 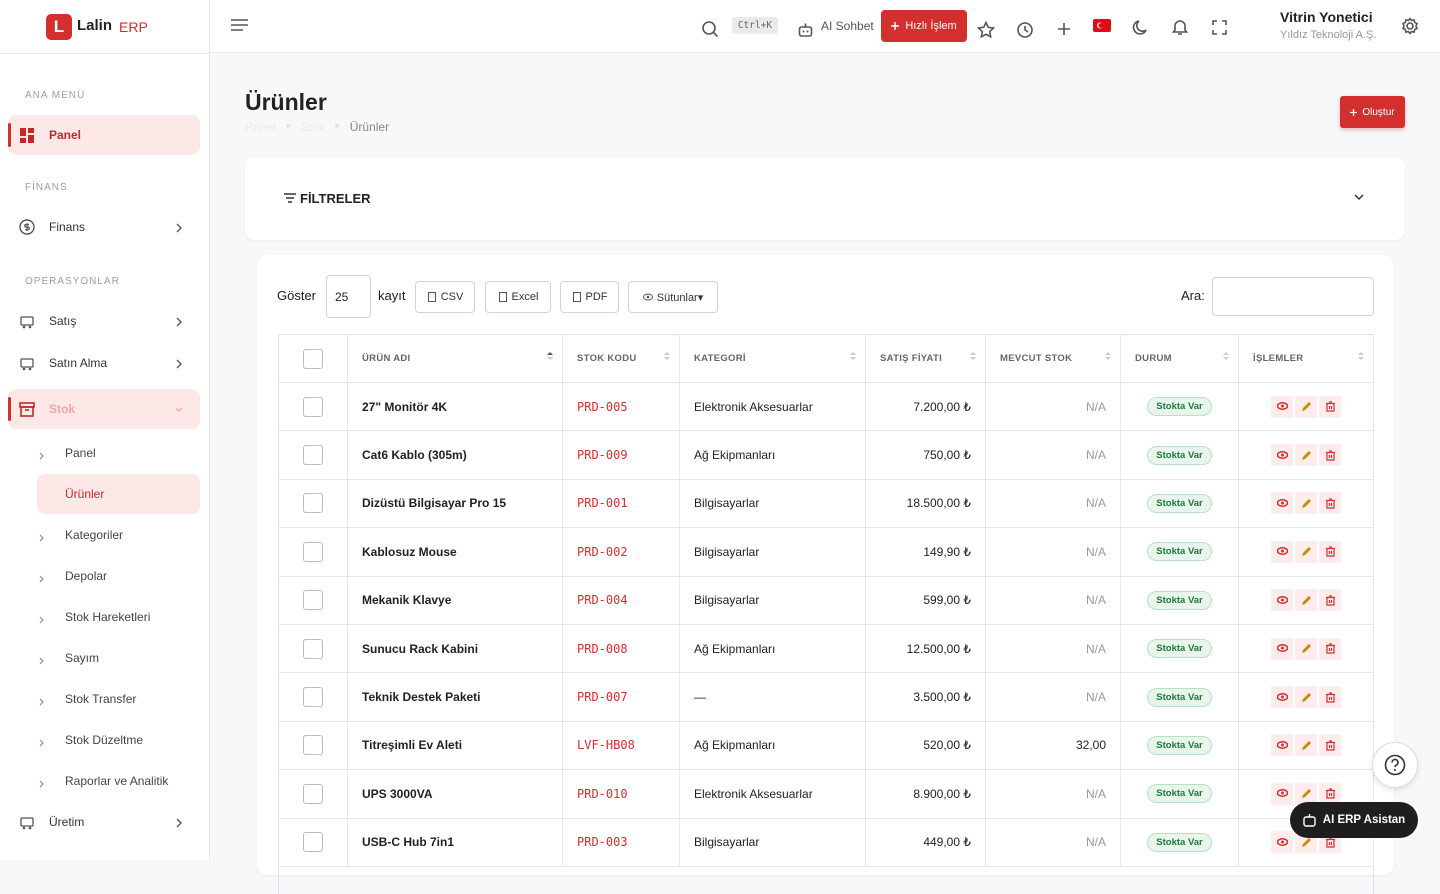 What do you see at coordinates (673, 297) in the screenshot?
I see `export-button: Sütunlar▾` at bounding box center [673, 297].